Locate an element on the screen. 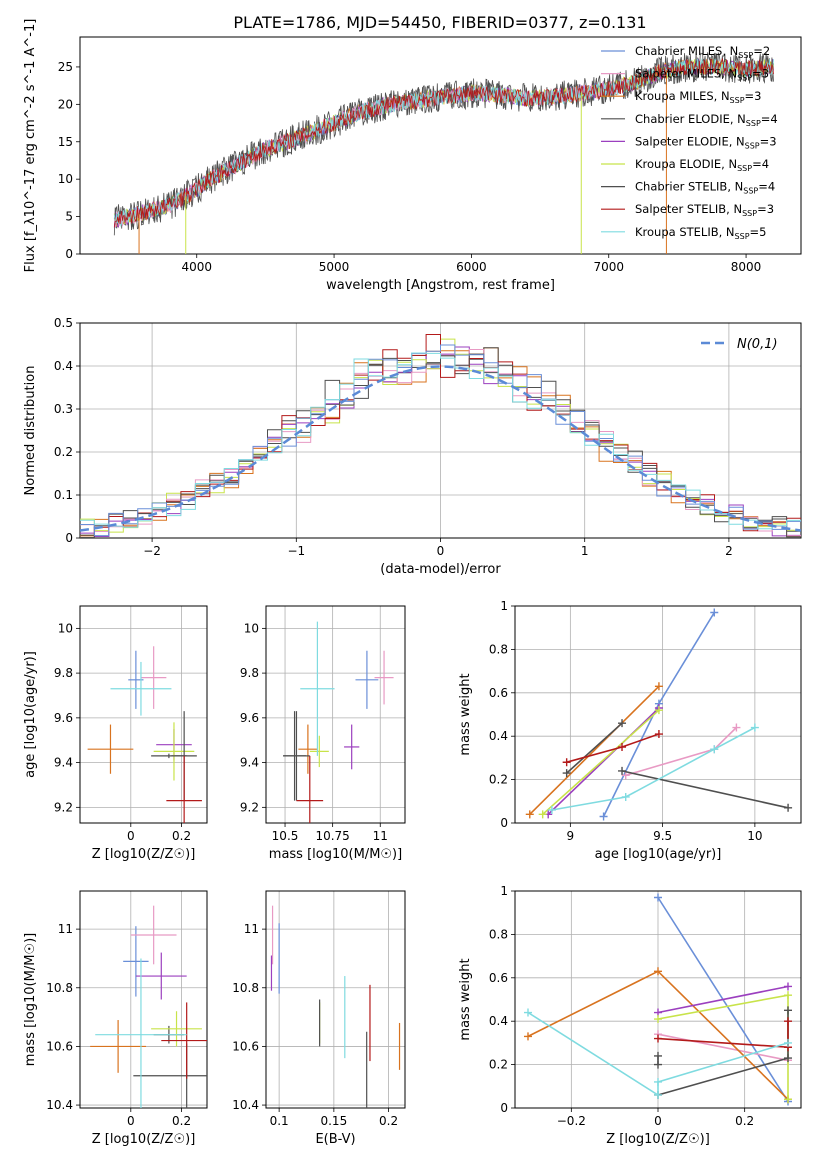 The height and width of the screenshot is (1174, 819). y-axis-label: mass [log10(M/M☉)] is located at coordinates (30, 999).